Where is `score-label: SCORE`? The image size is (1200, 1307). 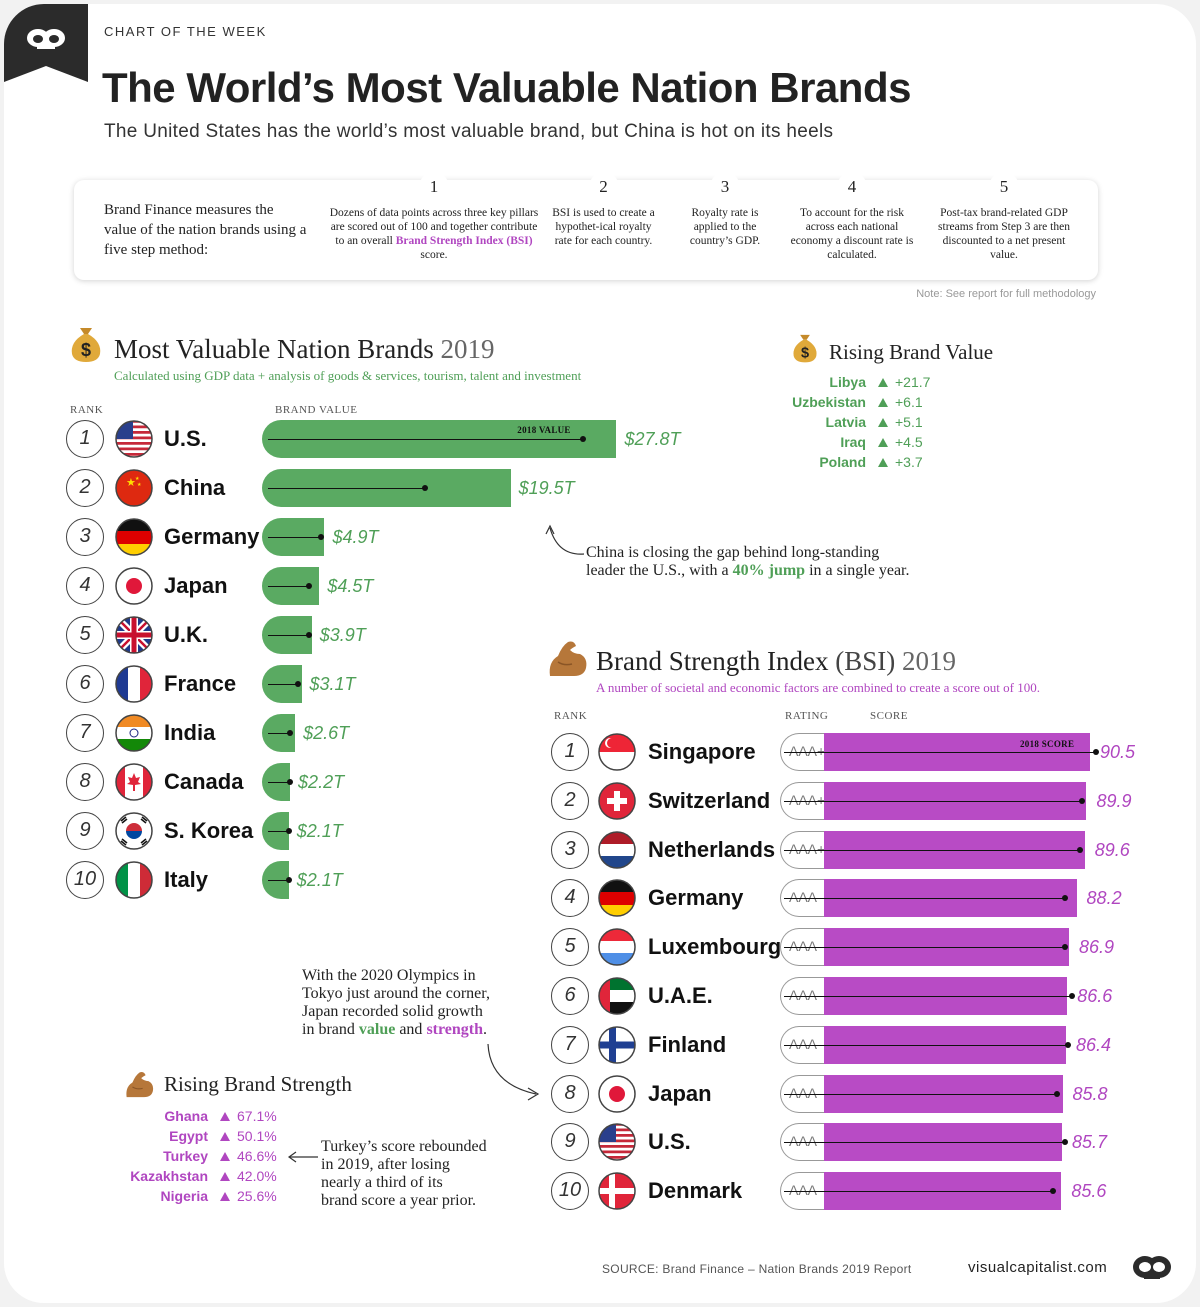 score-label: SCORE is located at coordinates (889, 716).